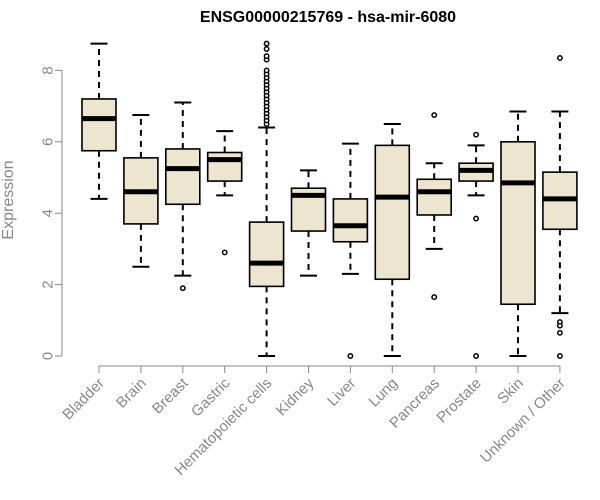  Describe the element at coordinates (341, 392) in the screenshot. I see `x-tick-label: Liver` at that location.